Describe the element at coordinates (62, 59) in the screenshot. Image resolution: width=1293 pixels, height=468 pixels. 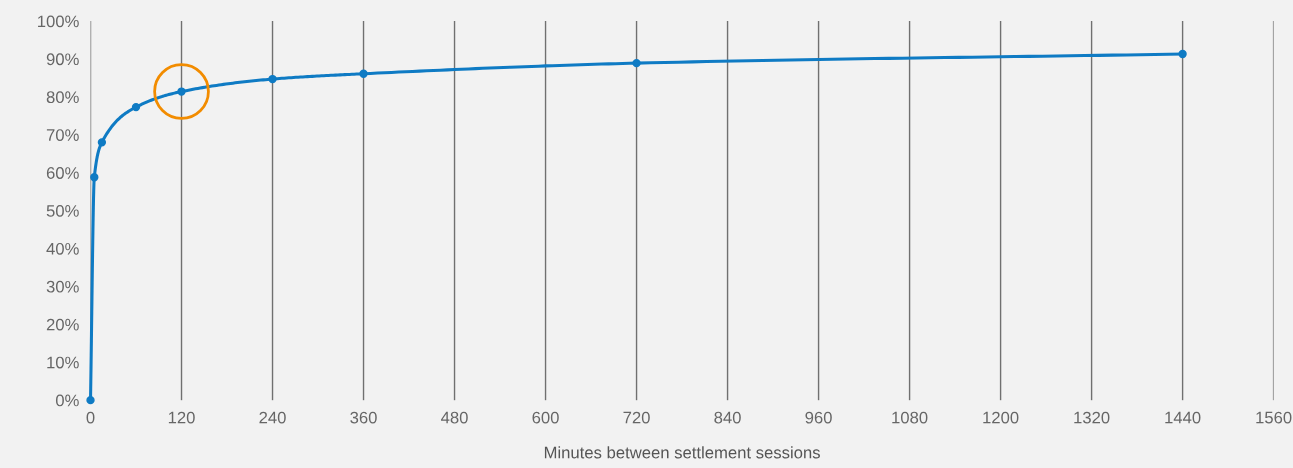
I see `y-tick-label: 90%` at that location.